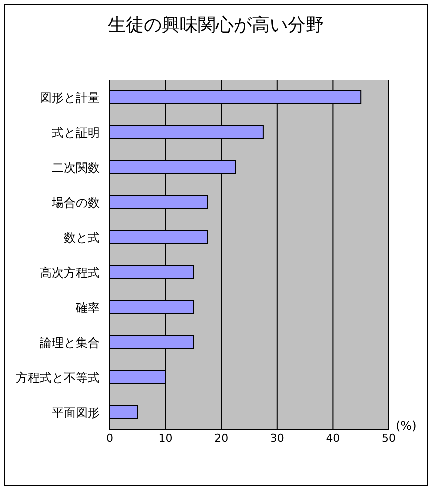  What do you see at coordinates (277, 438) in the screenshot?
I see `x-tick-label: 30` at bounding box center [277, 438].